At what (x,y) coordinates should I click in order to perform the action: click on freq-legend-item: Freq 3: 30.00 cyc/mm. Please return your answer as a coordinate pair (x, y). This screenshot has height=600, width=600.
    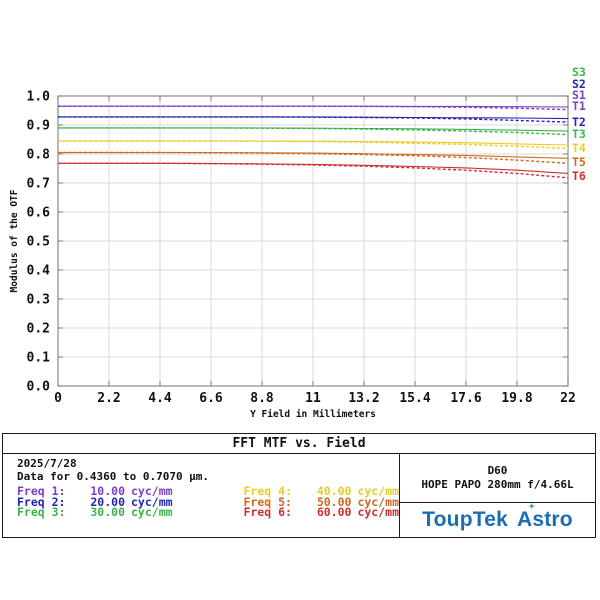
    Looking at the image, I should click on (130, 512).